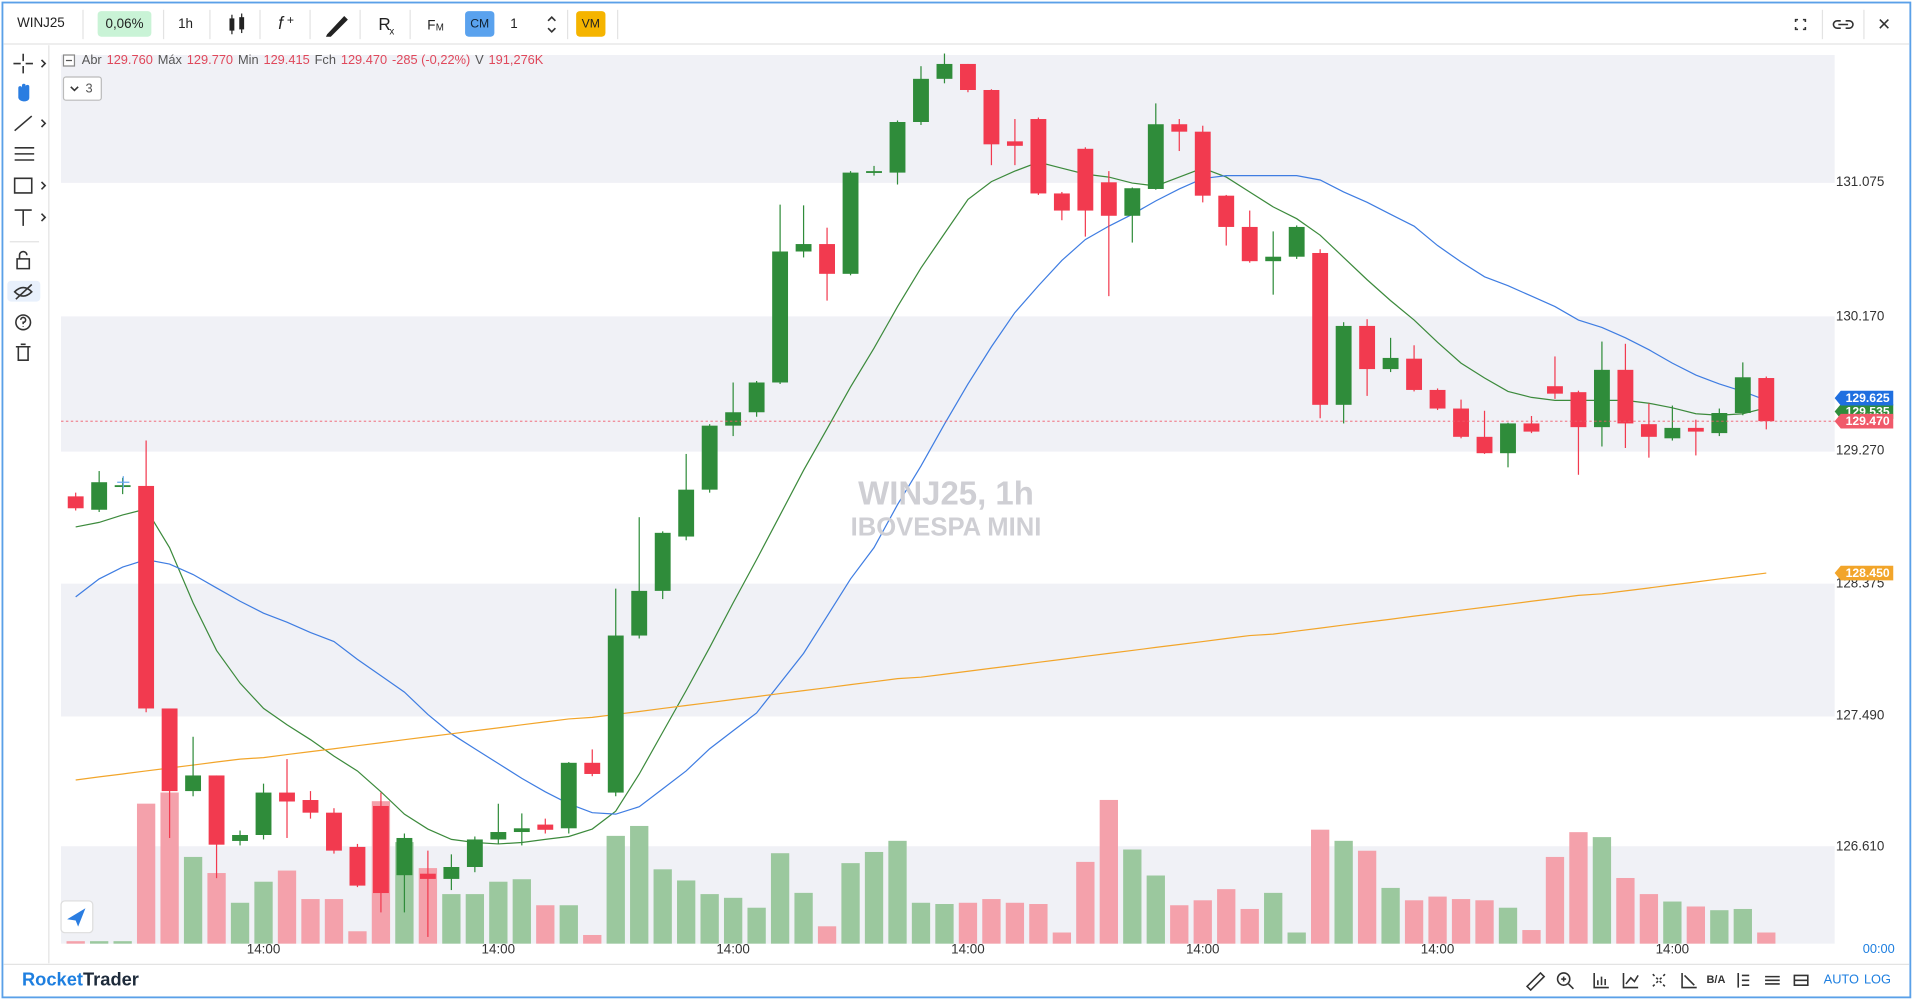 The width and height of the screenshot is (1914, 1006). Describe the element at coordinates (1860, 450) in the screenshot. I see `y-tick-label: 129.270` at that location.